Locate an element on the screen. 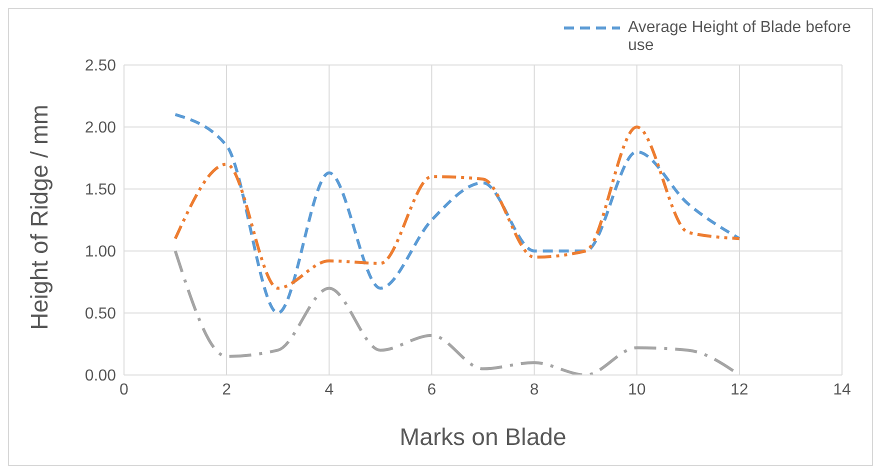 The image size is (881, 474). y-tick-label: 1.50 is located at coordinates (100, 190).